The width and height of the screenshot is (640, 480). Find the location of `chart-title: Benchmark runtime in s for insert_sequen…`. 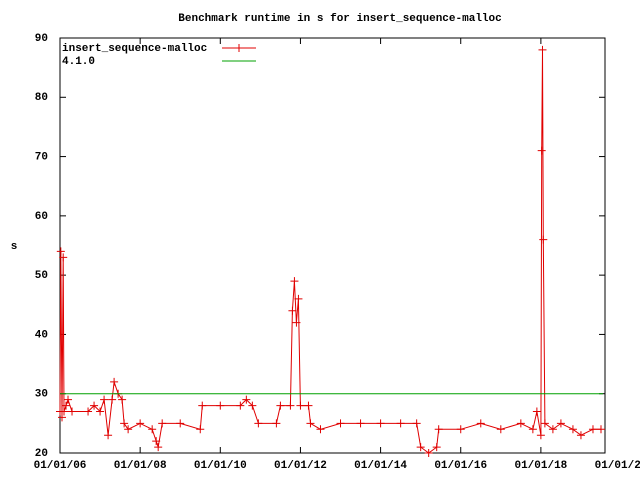

chart-title: Benchmark runtime in s for insert_sequen… is located at coordinates (339, 19).